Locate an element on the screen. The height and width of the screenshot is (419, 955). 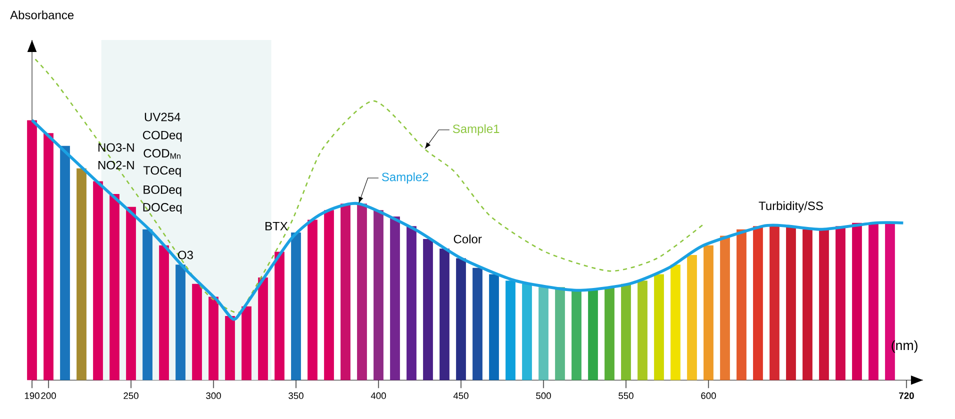
annotation: DOCeq is located at coordinates (162, 208).